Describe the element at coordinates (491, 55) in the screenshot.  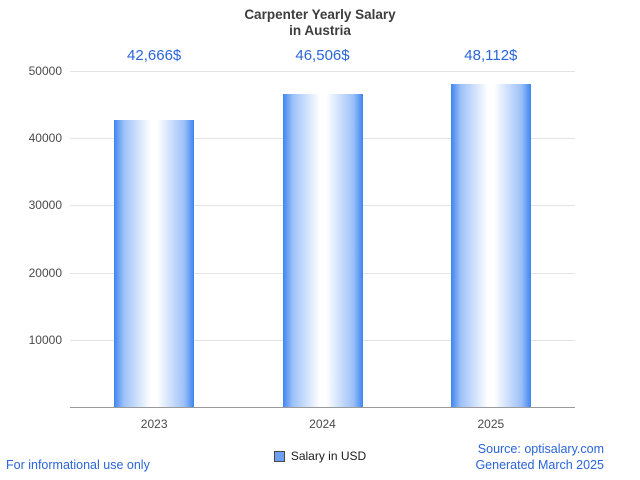
I see `bar-value-label-2025: 48,112$` at that location.